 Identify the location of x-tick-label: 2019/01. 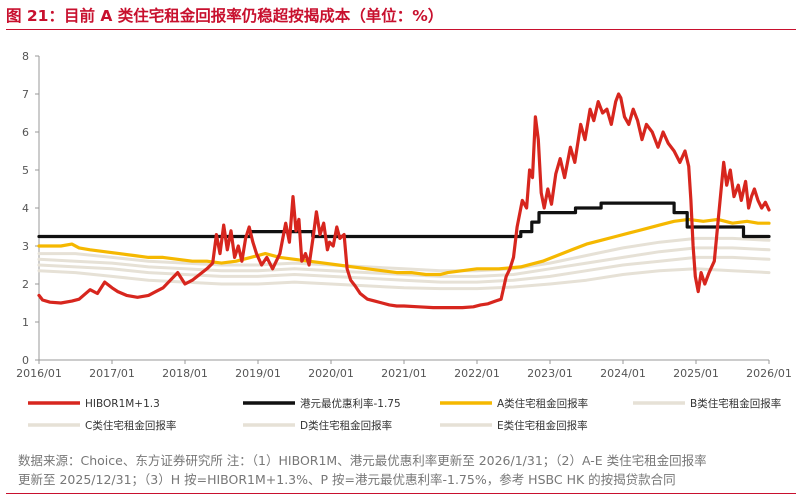
(258, 373).